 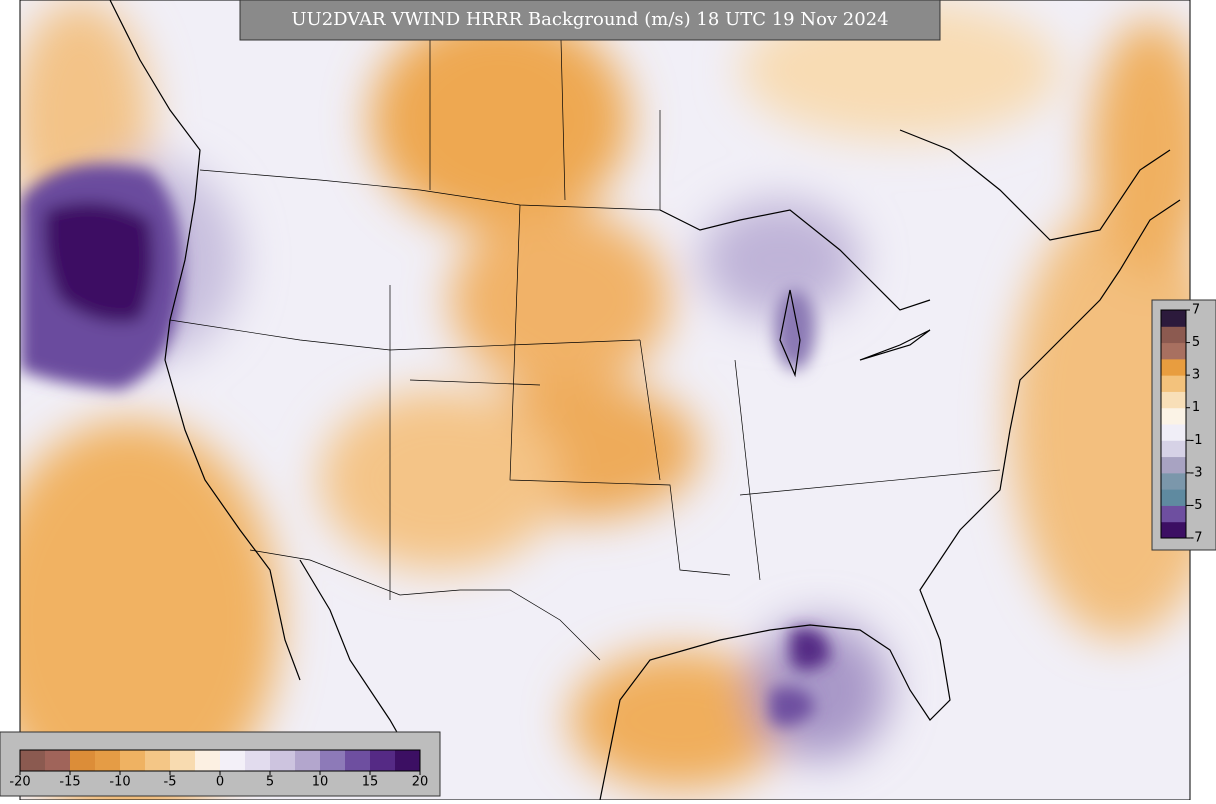 What do you see at coordinates (1196, 407) in the screenshot?
I see `tick-label: 1` at bounding box center [1196, 407].